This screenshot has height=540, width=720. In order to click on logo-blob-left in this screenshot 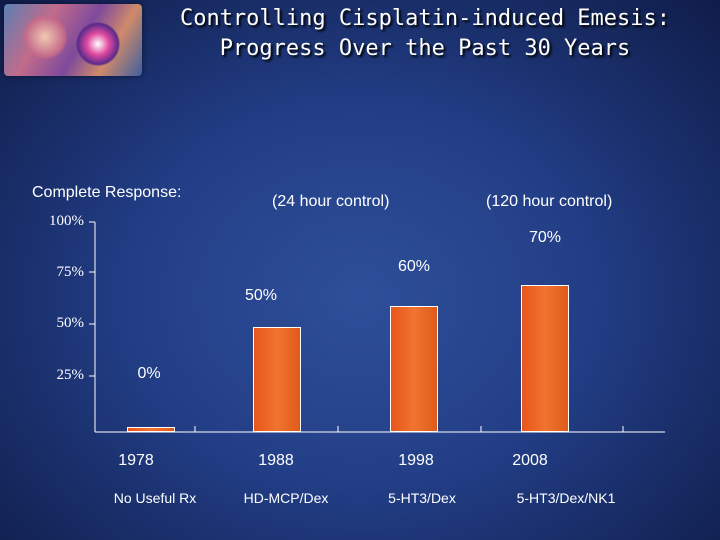, I will do `click(45, 37)`.